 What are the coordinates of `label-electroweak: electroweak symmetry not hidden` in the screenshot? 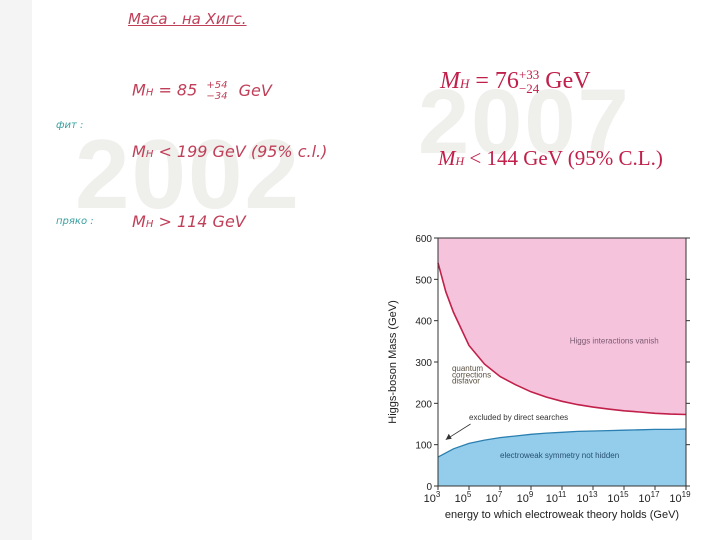 It's located at (559, 455).